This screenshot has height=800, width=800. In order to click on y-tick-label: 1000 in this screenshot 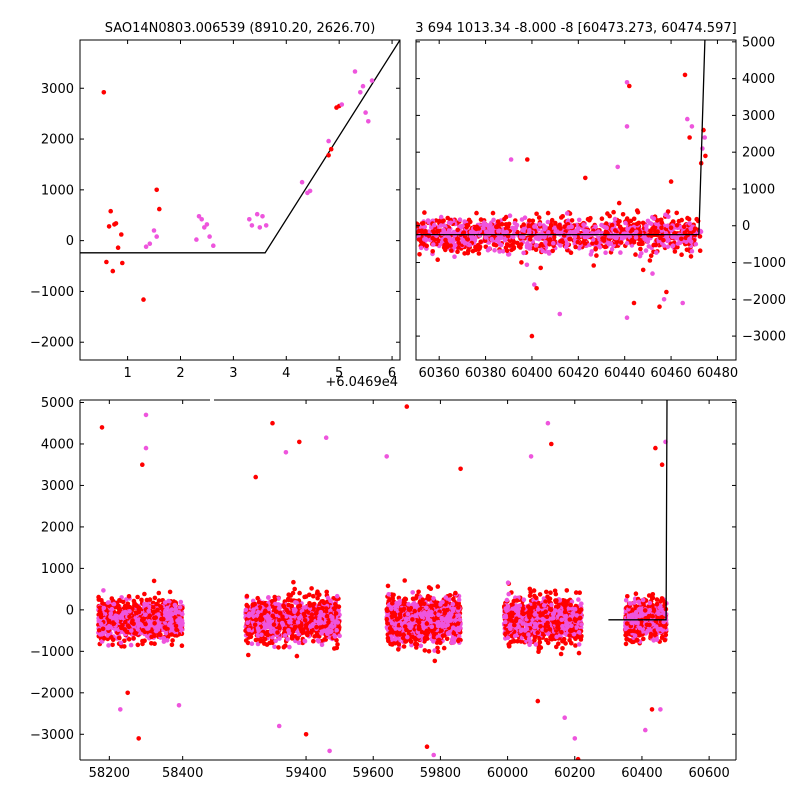, I will do `click(758, 189)`.